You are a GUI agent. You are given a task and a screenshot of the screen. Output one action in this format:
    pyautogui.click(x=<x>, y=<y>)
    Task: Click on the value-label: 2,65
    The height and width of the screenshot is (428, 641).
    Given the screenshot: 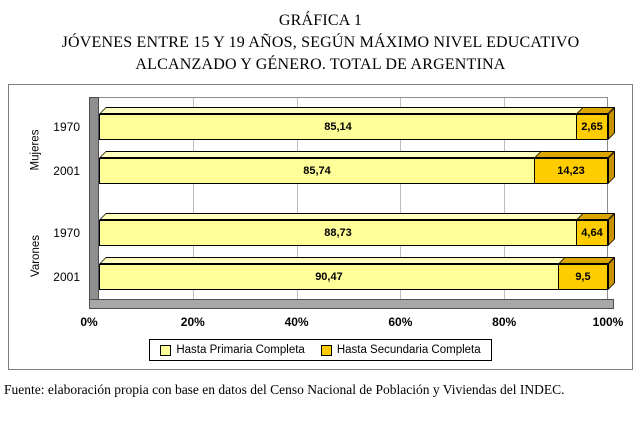 What is the action you would take?
    pyautogui.click(x=592, y=127)
    